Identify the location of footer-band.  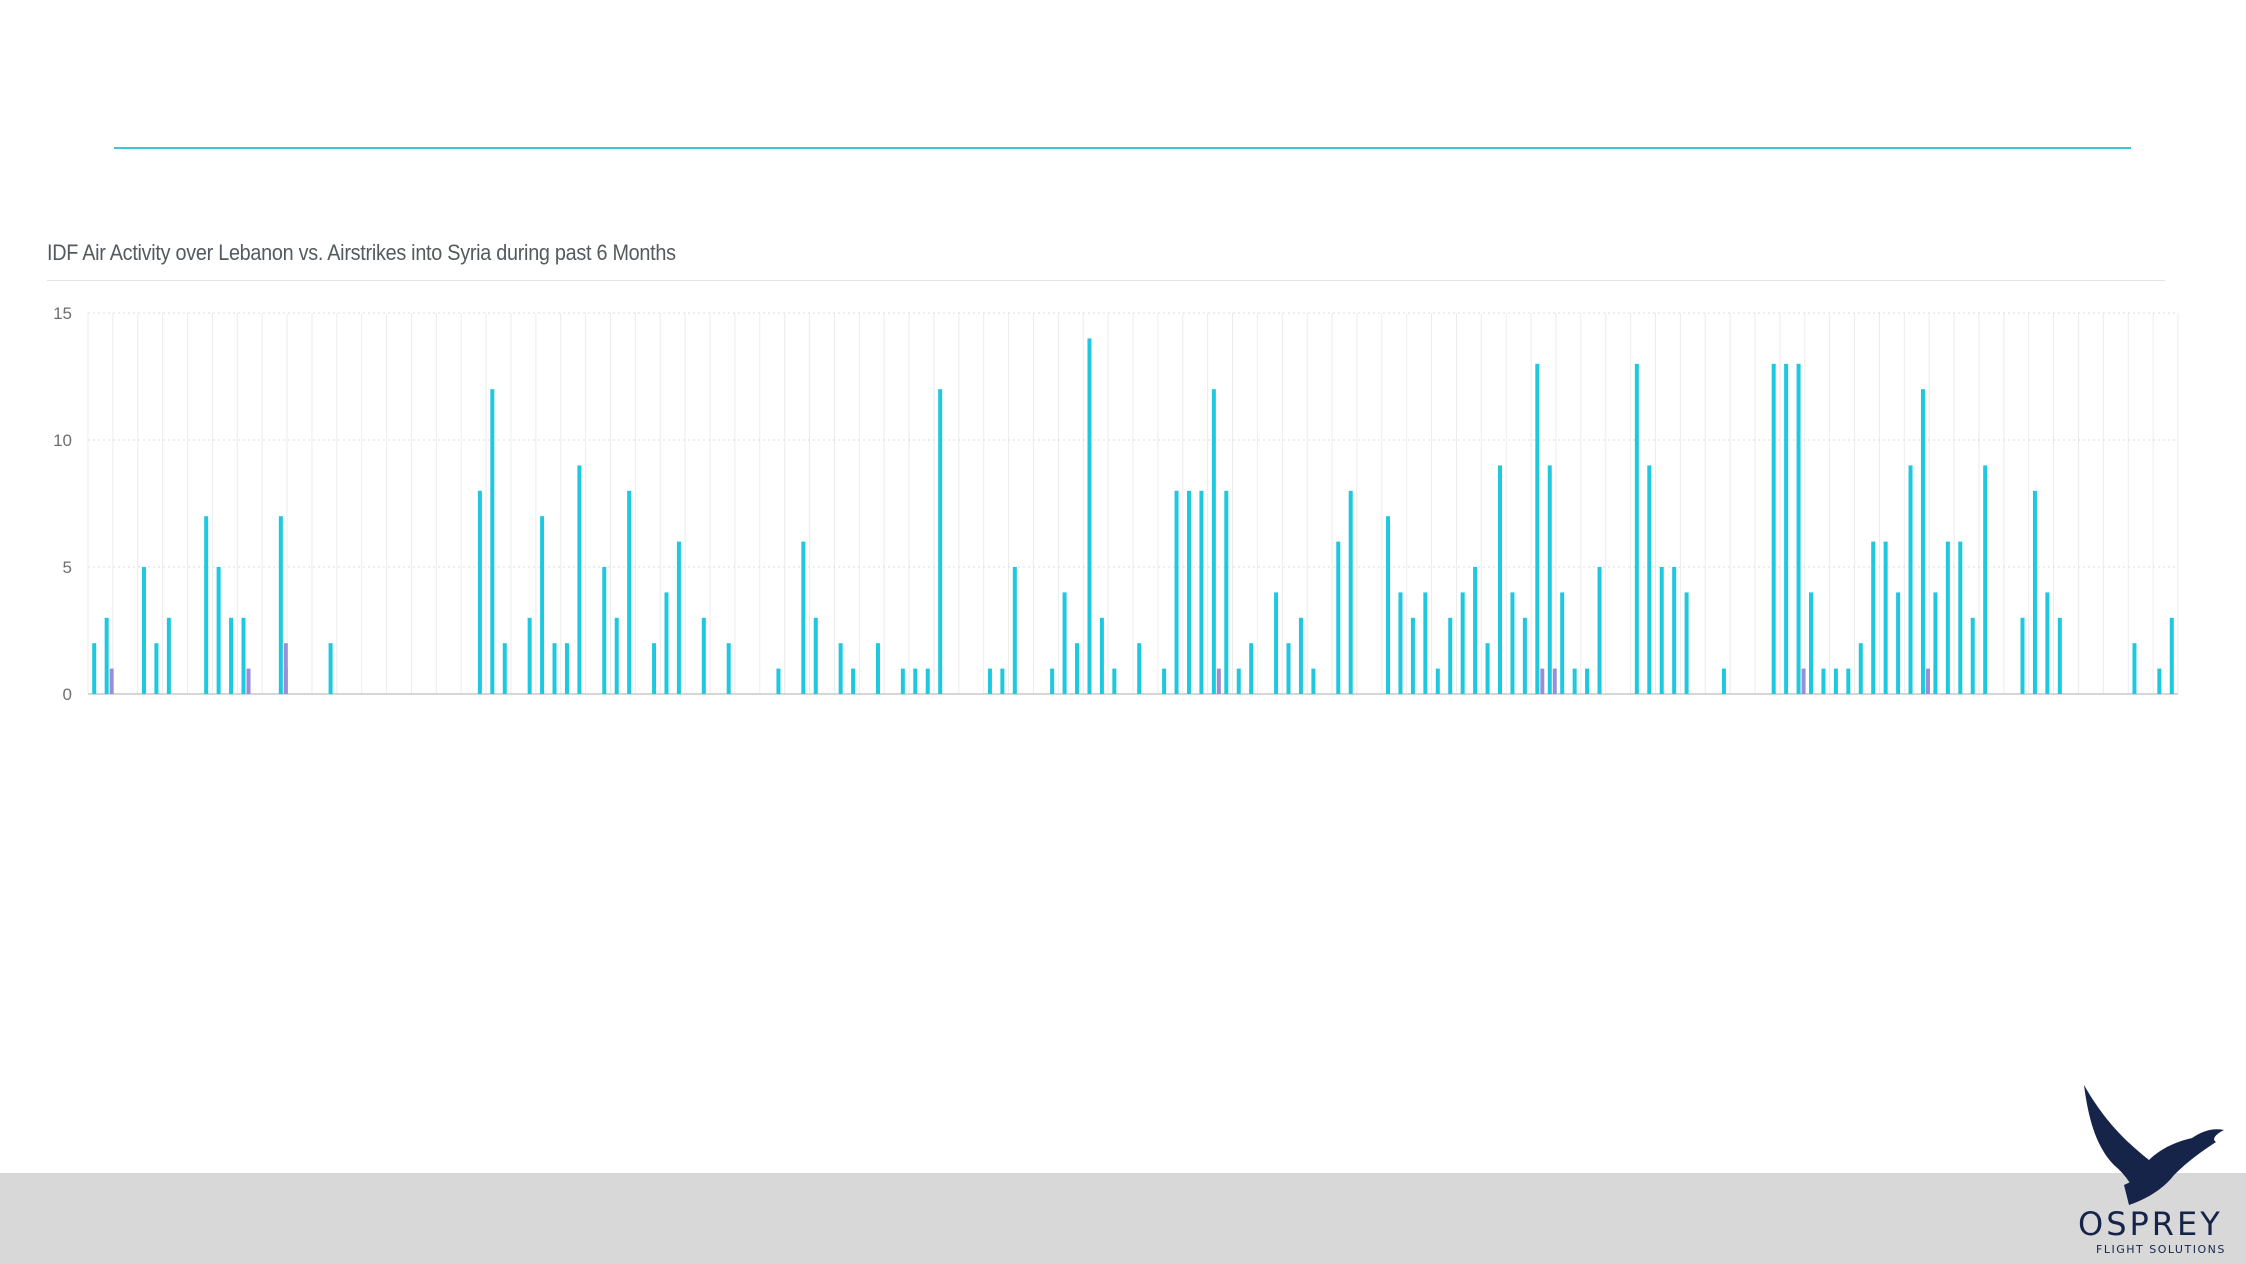
(1123, 1218).